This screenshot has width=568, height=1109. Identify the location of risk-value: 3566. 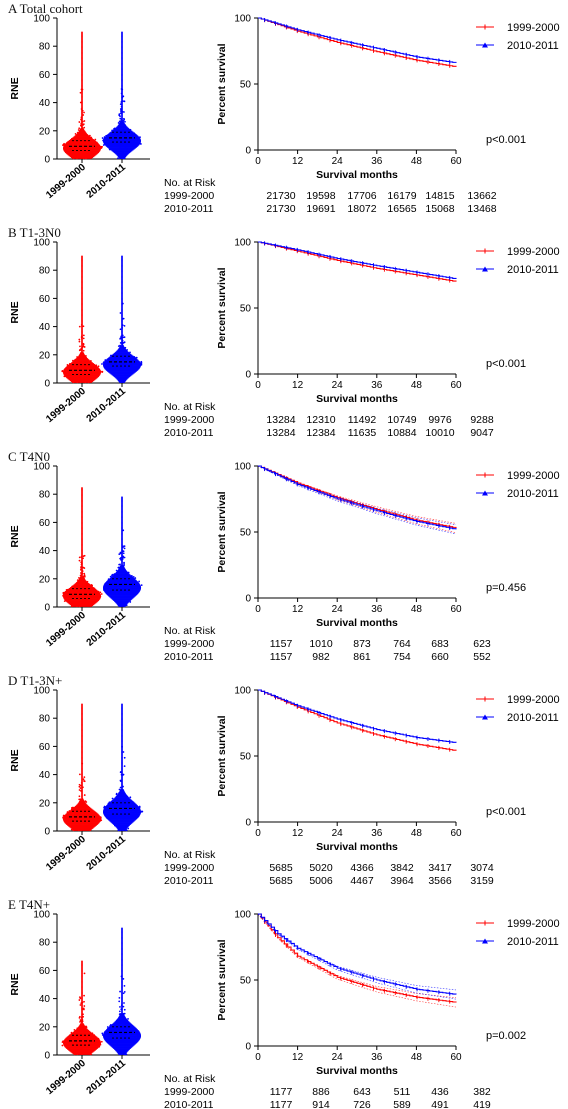
(440, 881).